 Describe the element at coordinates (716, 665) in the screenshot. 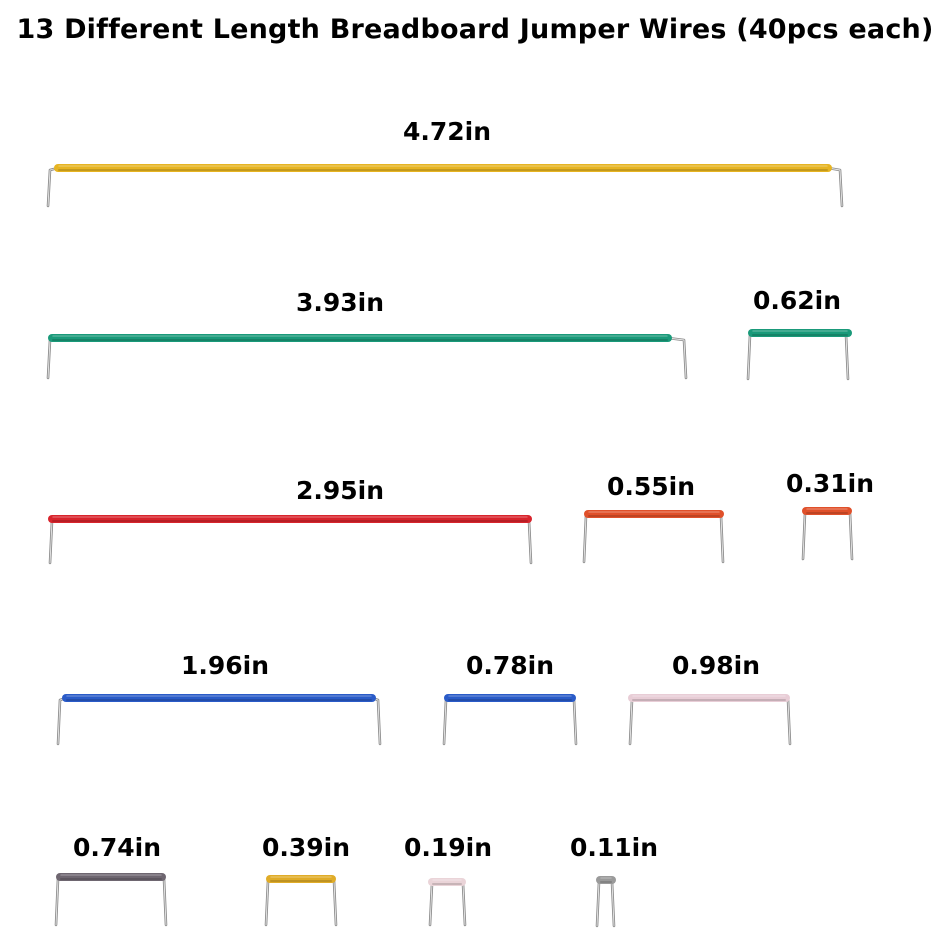

I see `wire-length-label: 0.98in` at that location.